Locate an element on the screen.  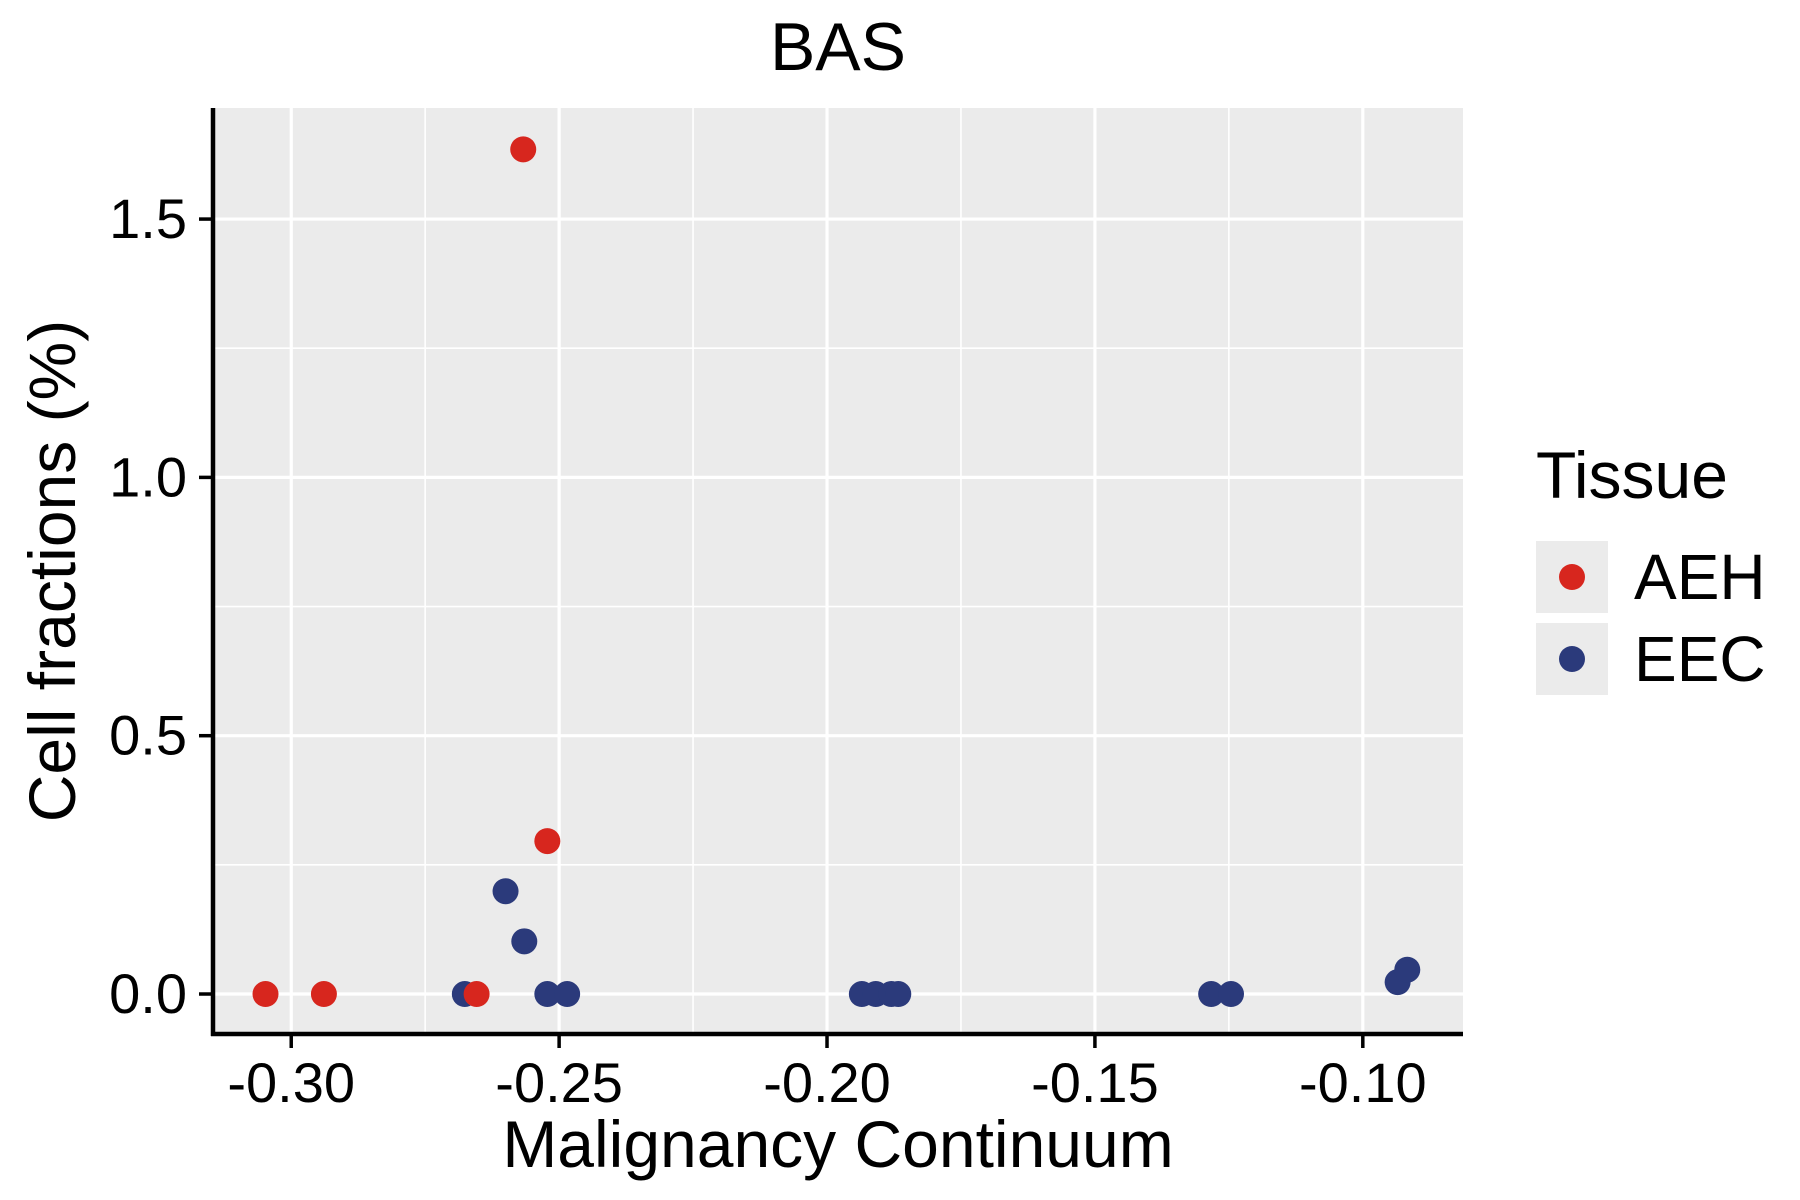
legend-key-aeh is located at coordinates (1572, 576).